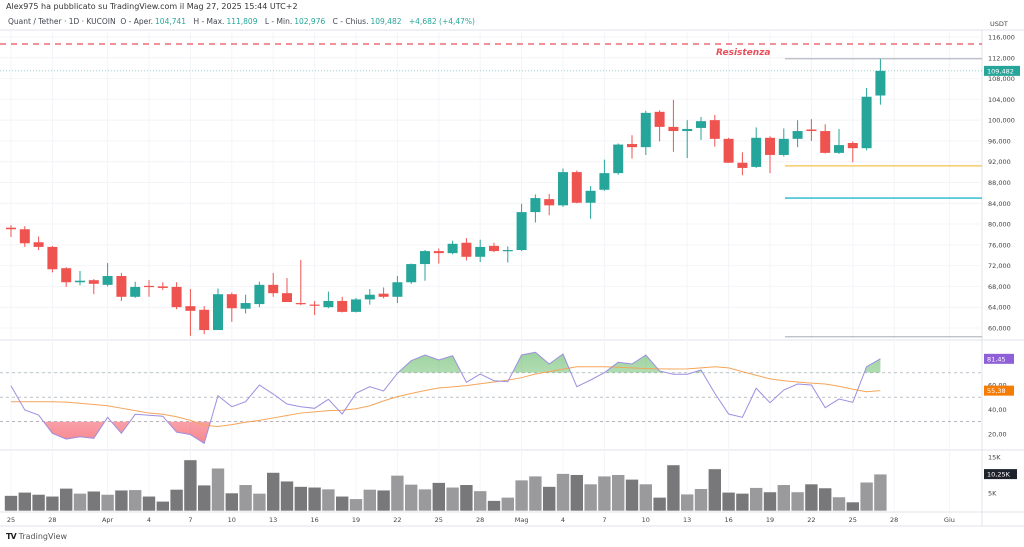  Describe the element at coordinates (728, 520) in the screenshot. I see `time-tick-label: 16` at that location.